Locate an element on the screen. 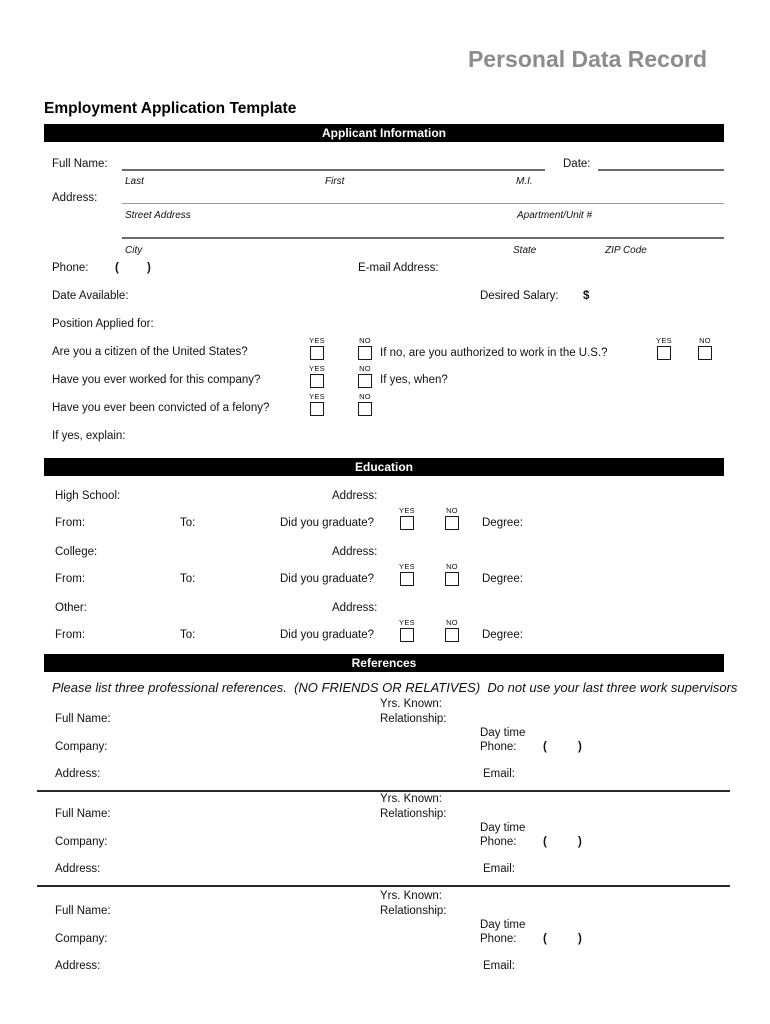  section-bar-applicant-information: Applicant Information is located at coordinates (384, 133).